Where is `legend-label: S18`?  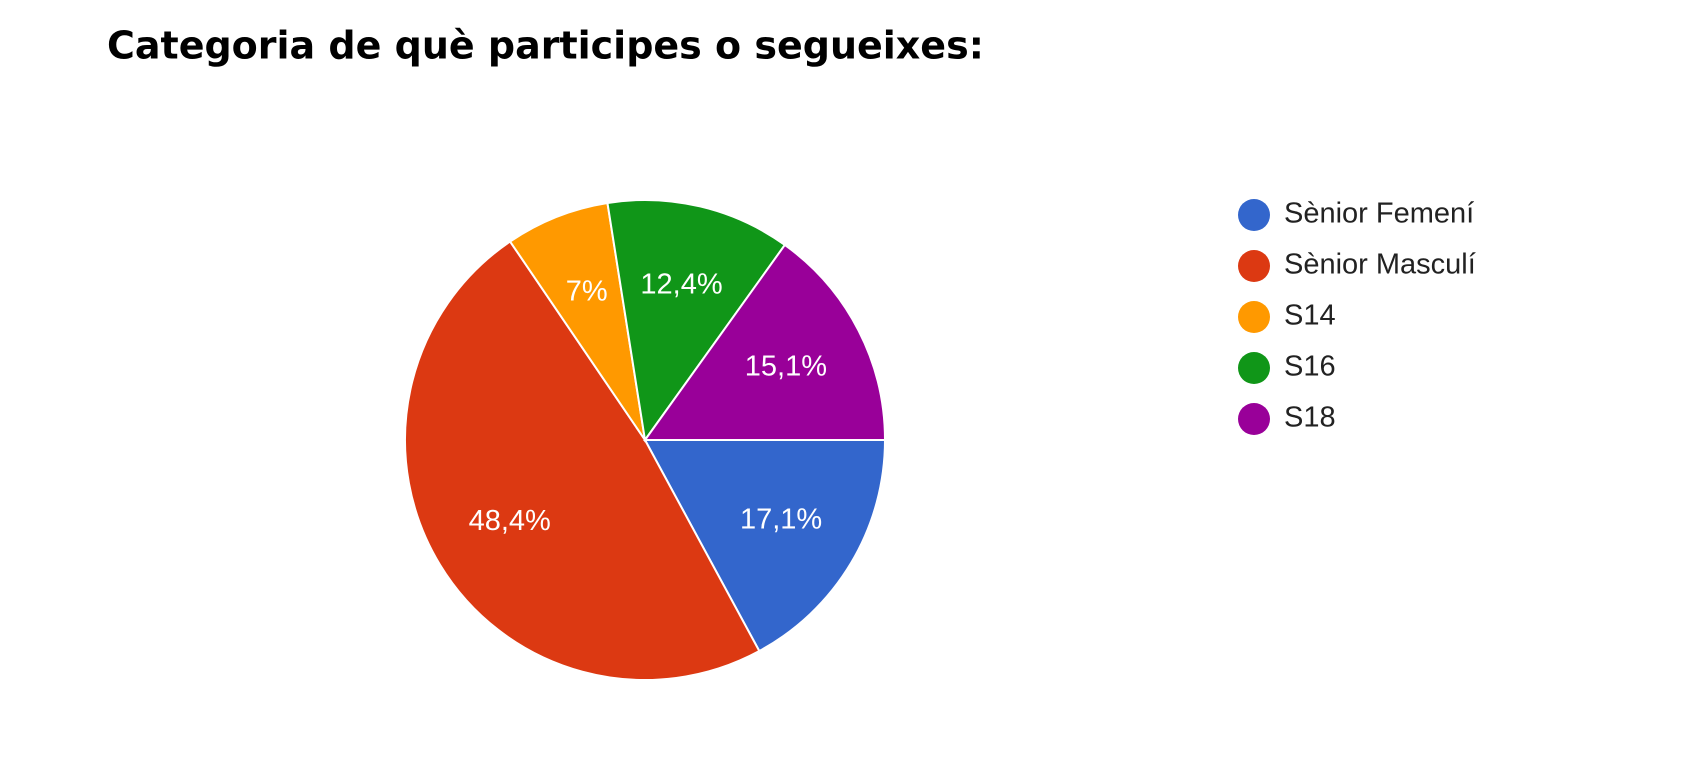
legend-label: S18 is located at coordinates (1310, 418).